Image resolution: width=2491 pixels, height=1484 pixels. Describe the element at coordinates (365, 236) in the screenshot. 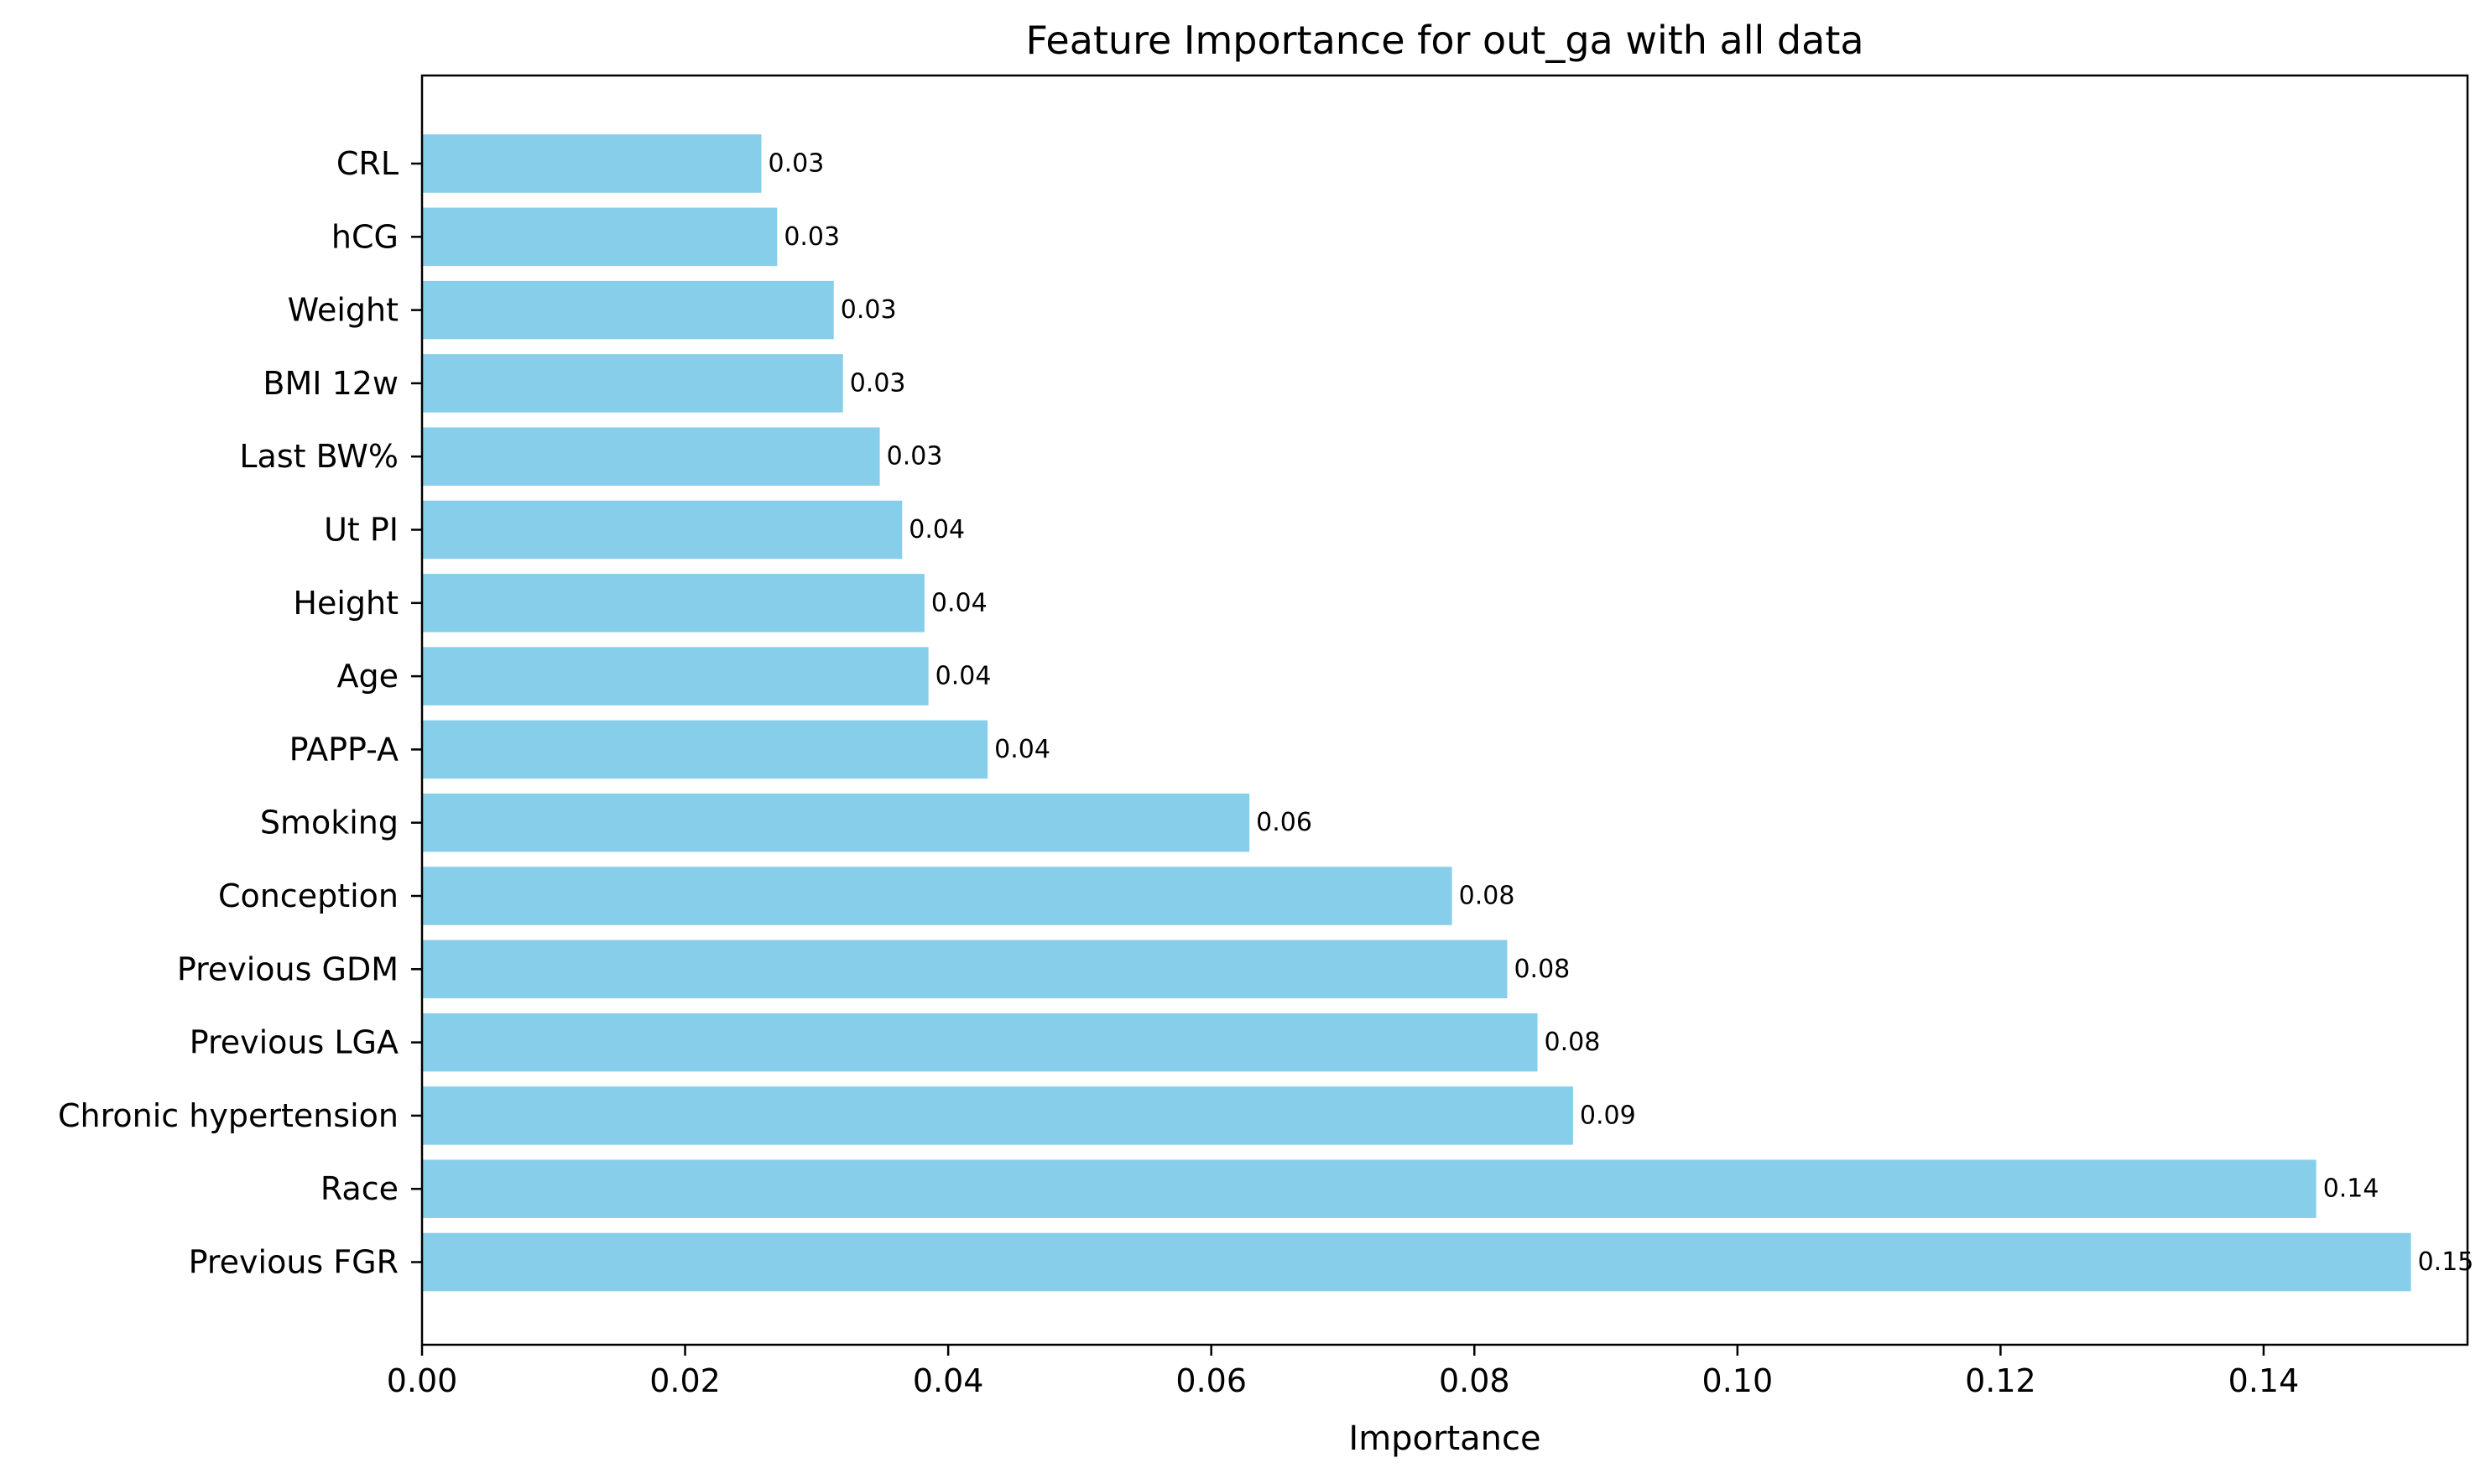

I see `y-tick-label: hCG` at that location.